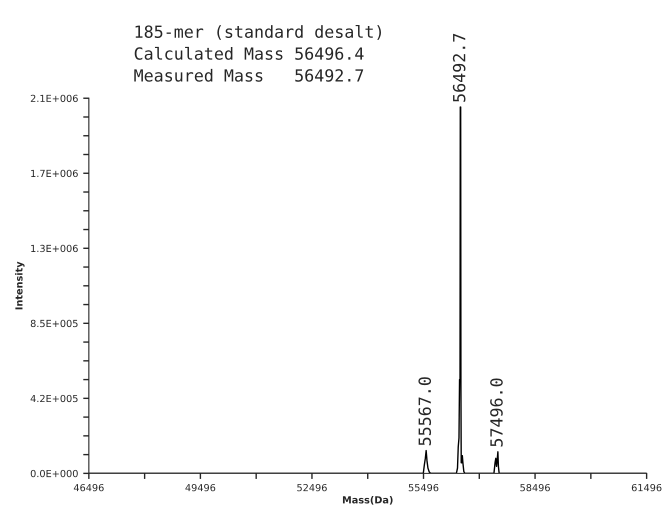  I want to click on y-tick-label: 4.2E+005, so click(54, 398).